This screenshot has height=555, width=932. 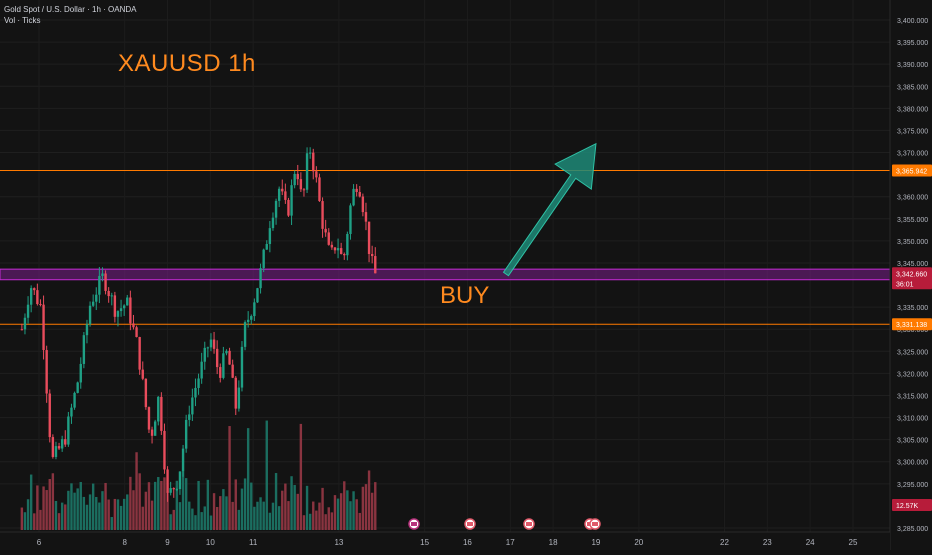 I want to click on symbol-info: Gold Spot / U.S. Dollar · 1h · OANDA, so click(x=70, y=9).